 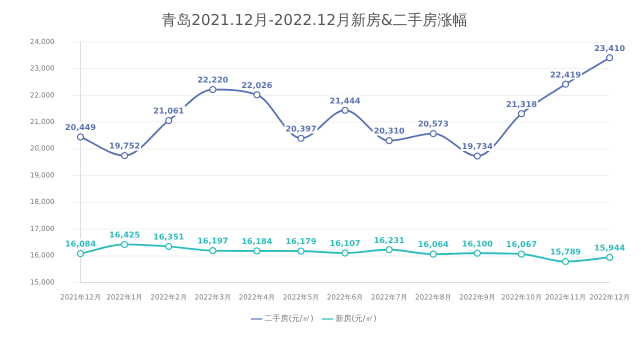 I want to click on data-label: 16,084, so click(x=80, y=244).